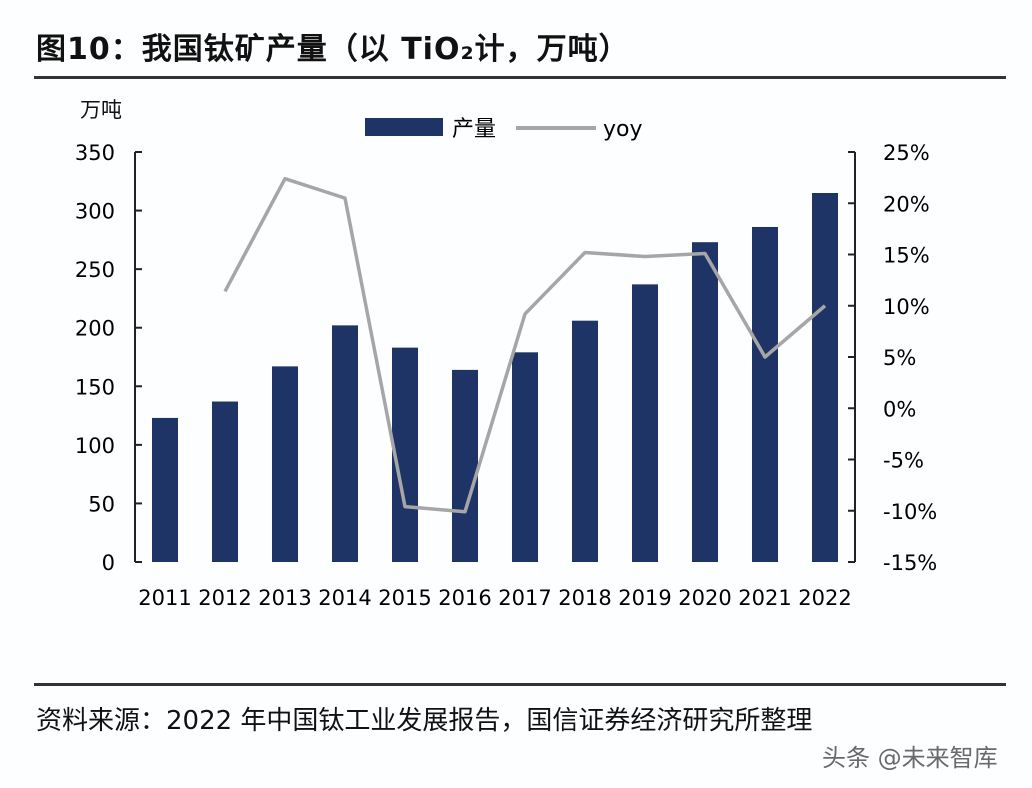 This screenshot has width=1032, height=788. I want to click on right-tick-label: -5%, so click(903, 461).